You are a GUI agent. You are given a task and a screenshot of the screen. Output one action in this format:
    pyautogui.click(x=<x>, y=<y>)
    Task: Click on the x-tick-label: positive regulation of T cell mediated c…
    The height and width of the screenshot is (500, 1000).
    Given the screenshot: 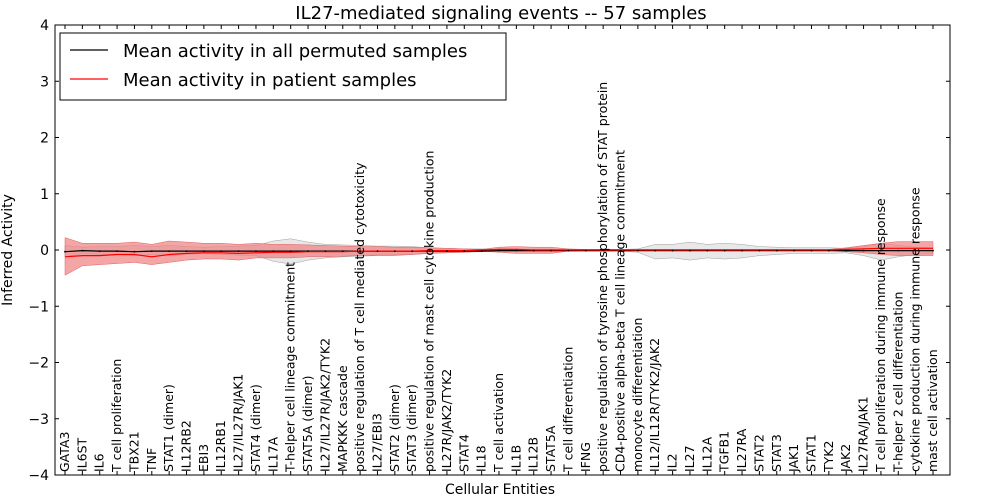 What is the action you would take?
    pyautogui.click(x=359, y=317)
    